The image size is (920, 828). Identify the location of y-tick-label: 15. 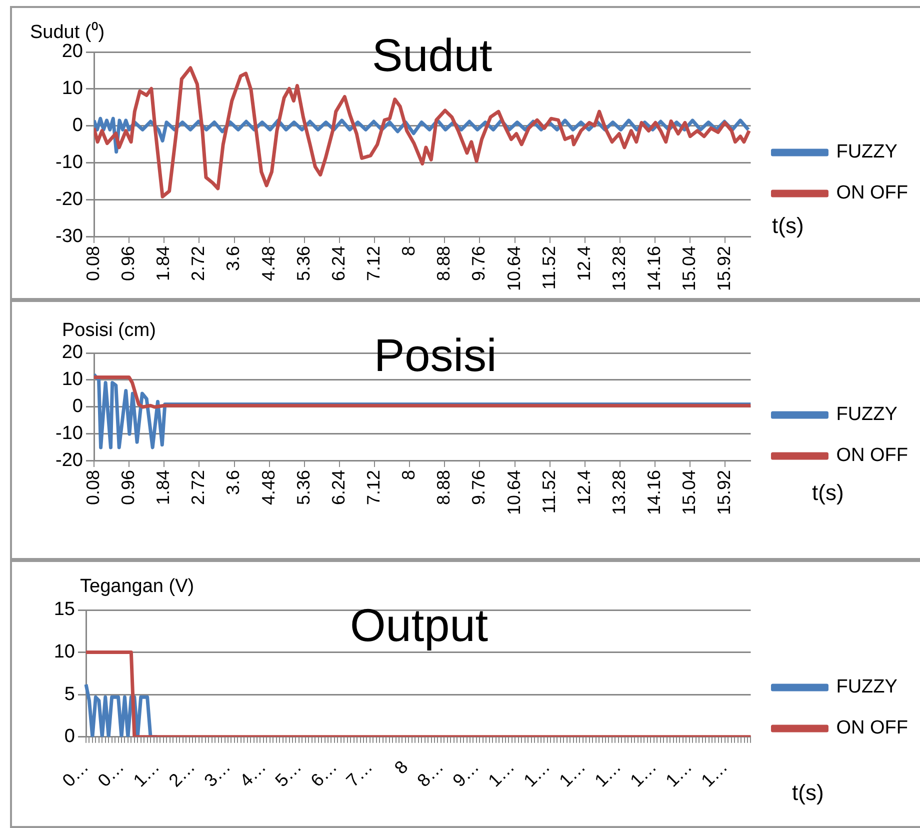
(64, 609).